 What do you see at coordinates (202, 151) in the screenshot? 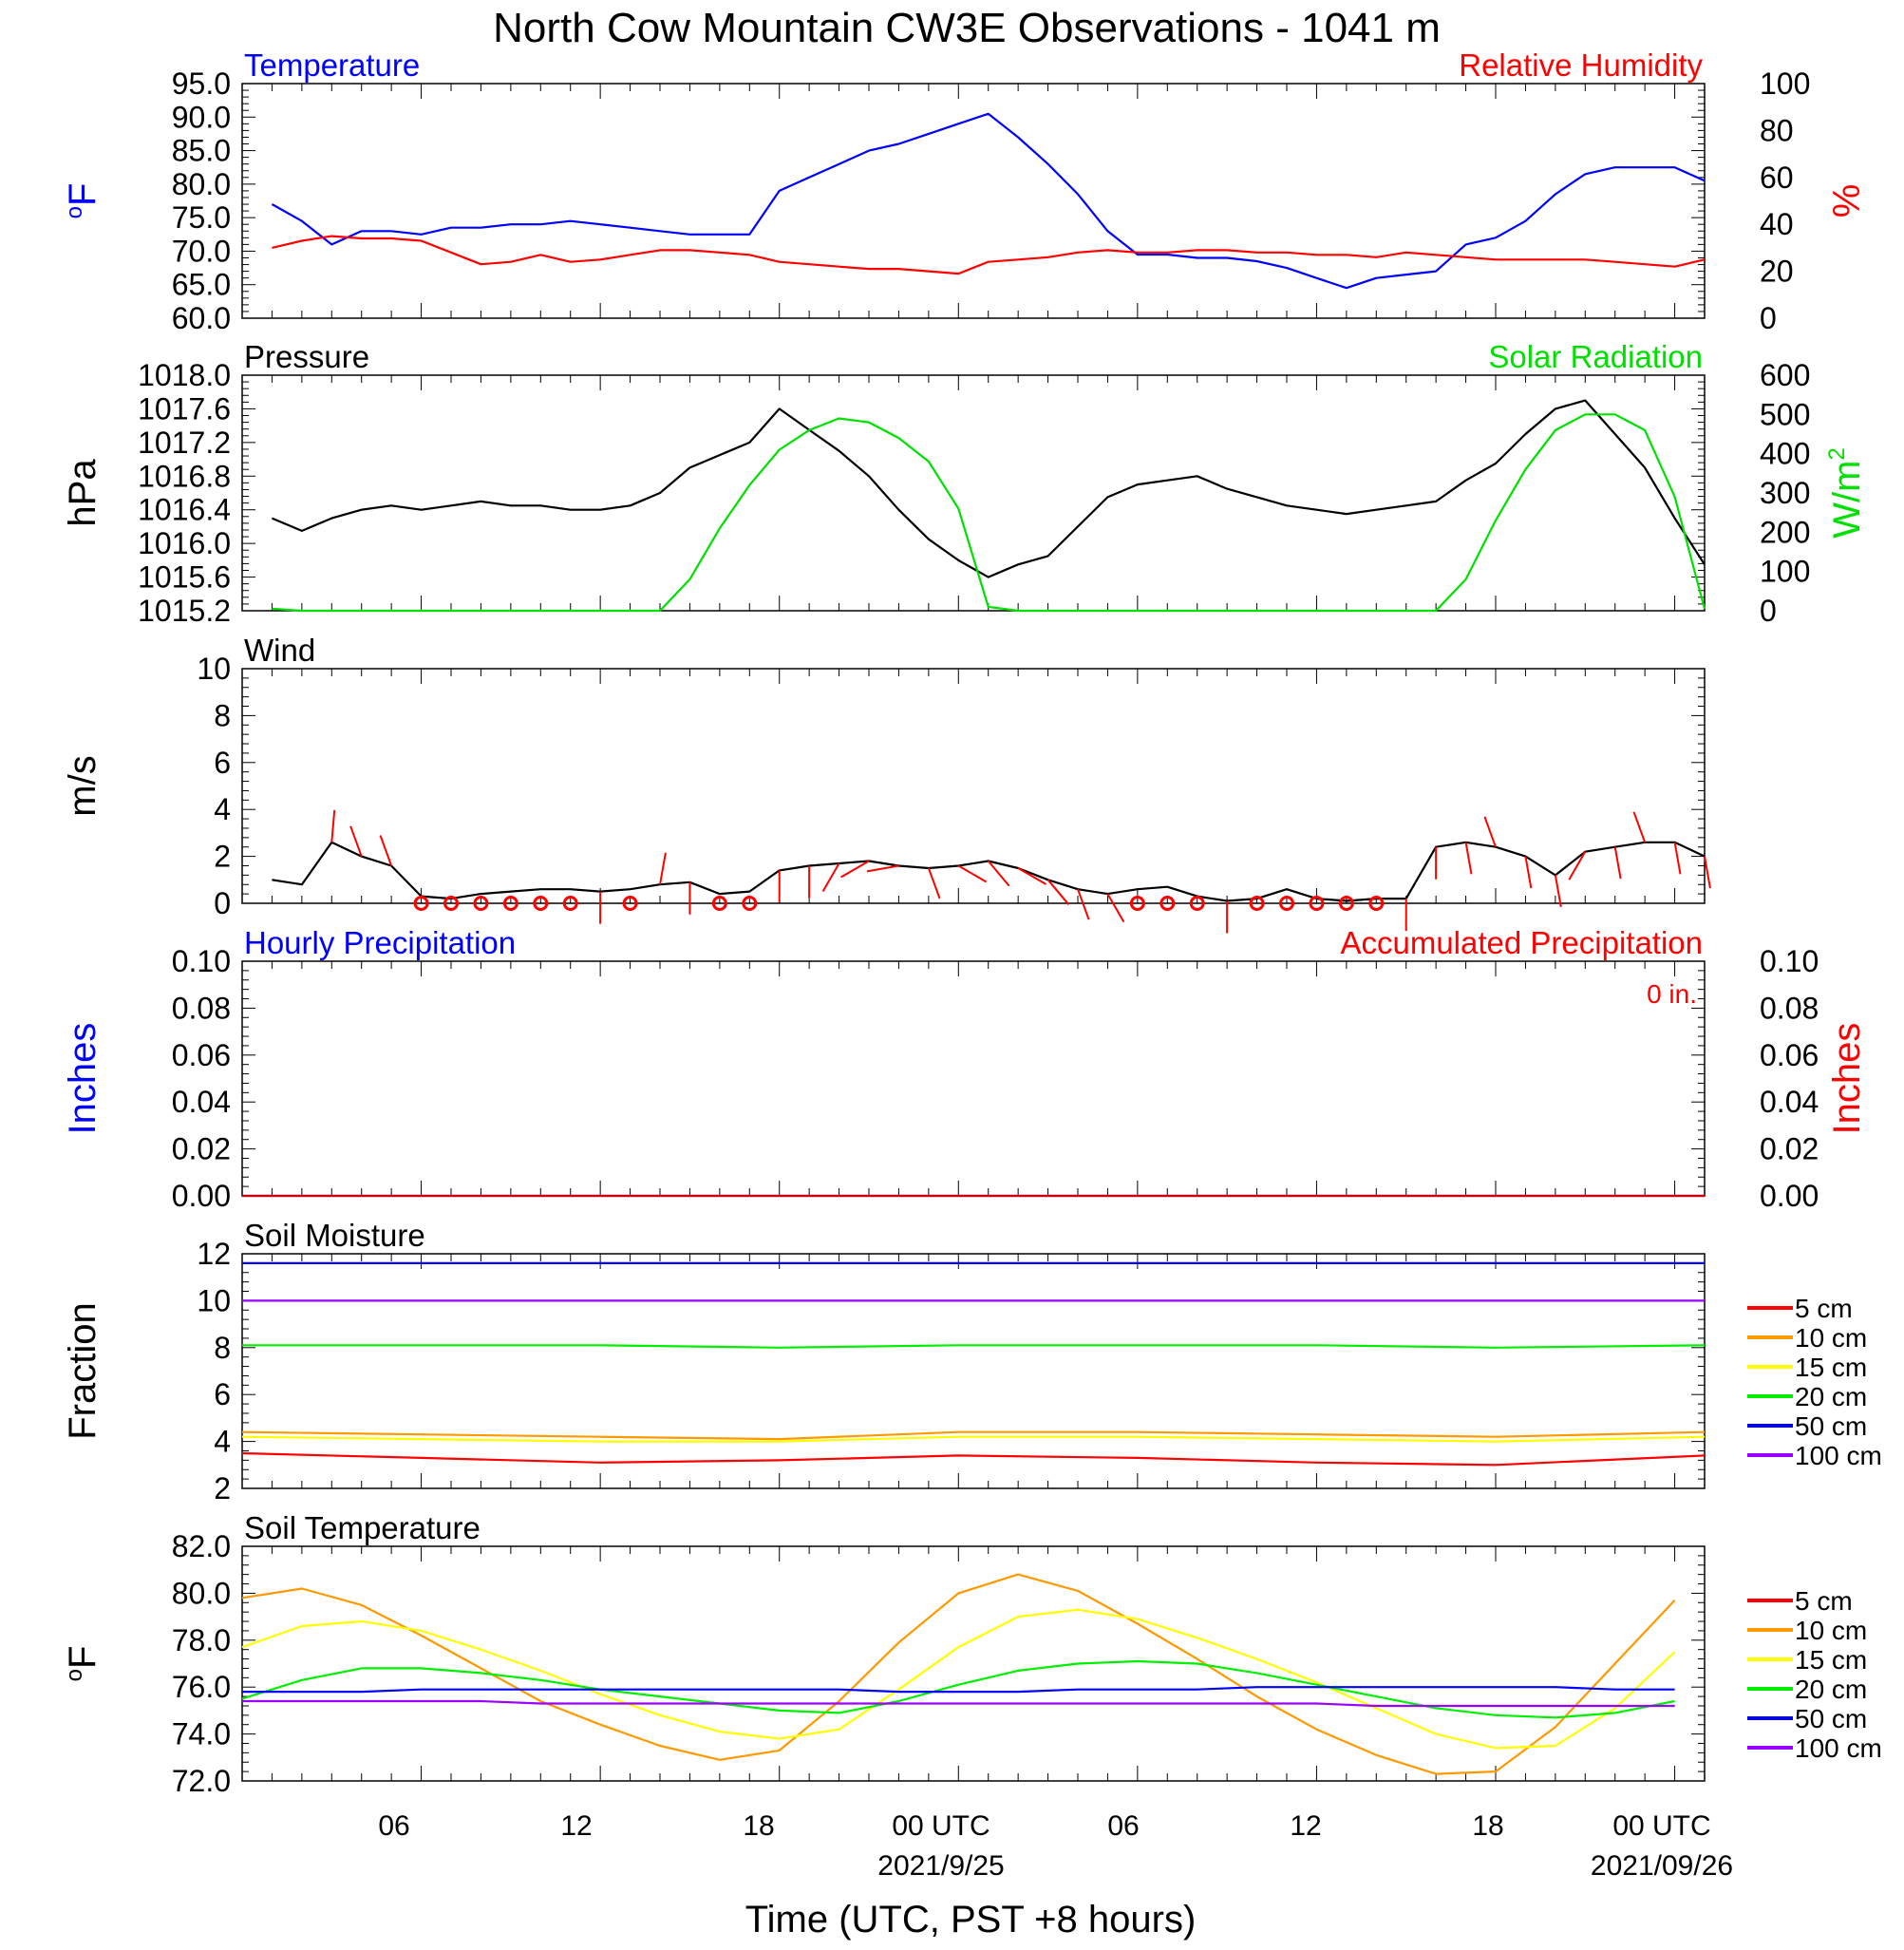
I see `y-tick-label-left: 85.0` at bounding box center [202, 151].